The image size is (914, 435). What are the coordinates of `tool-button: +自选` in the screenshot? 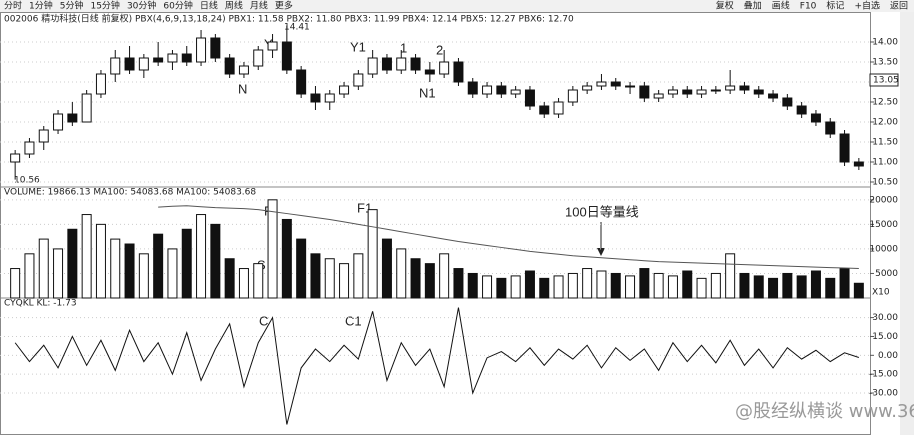 It's located at (867, 6).